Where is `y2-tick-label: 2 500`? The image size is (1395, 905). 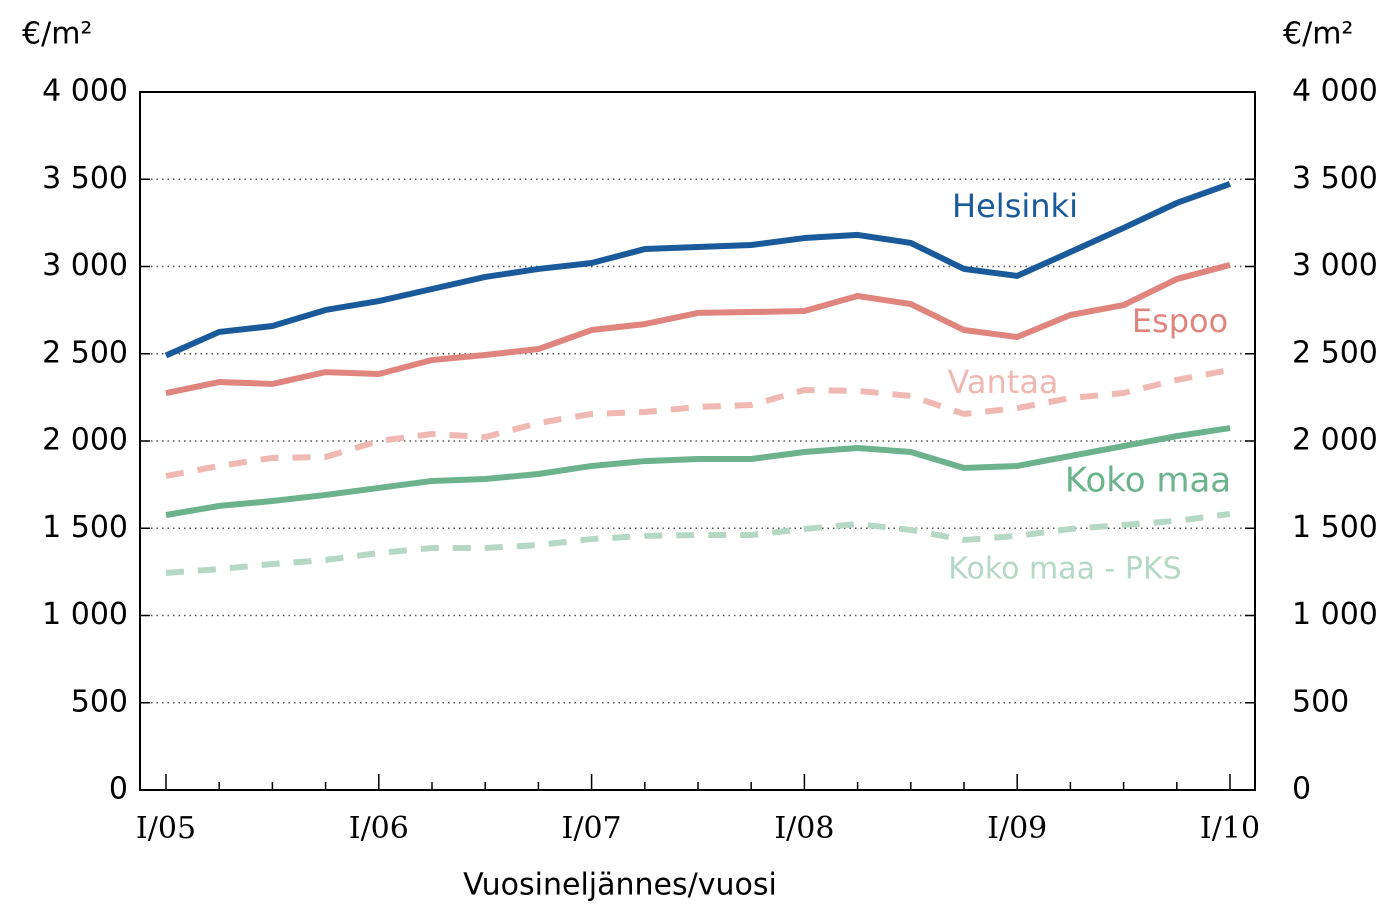 y2-tick-label: 2 500 is located at coordinates (1335, 352).